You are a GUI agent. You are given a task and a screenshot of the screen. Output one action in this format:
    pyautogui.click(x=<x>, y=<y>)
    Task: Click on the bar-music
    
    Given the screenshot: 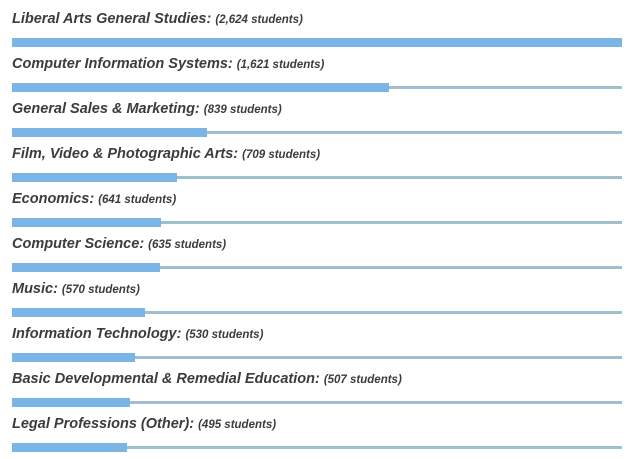 What is the action you would take?
    pyautogui.click(x=78, y=312)
    